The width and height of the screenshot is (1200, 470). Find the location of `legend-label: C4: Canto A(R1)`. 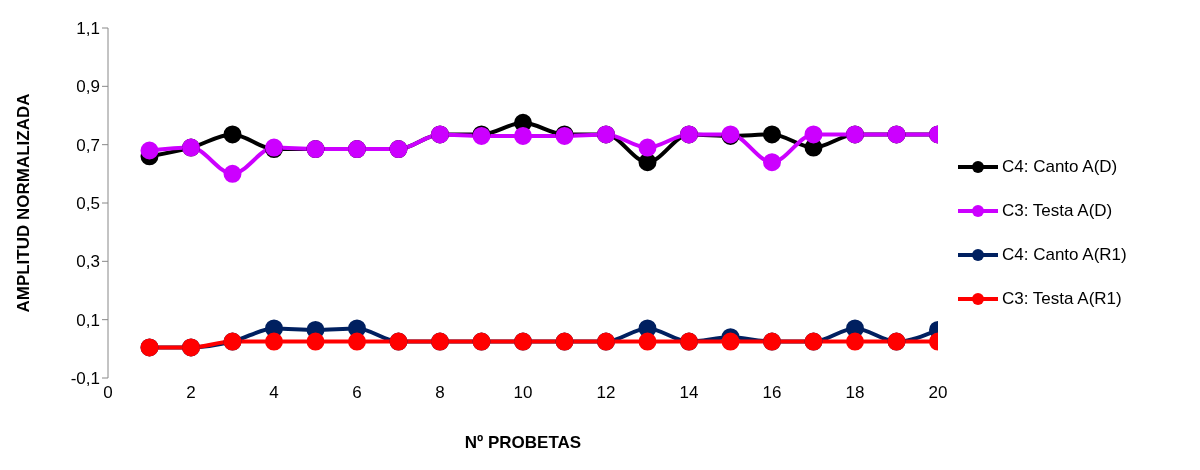

legend-label: C4: Canto A(R1) is located at coordinates (1064, 255).